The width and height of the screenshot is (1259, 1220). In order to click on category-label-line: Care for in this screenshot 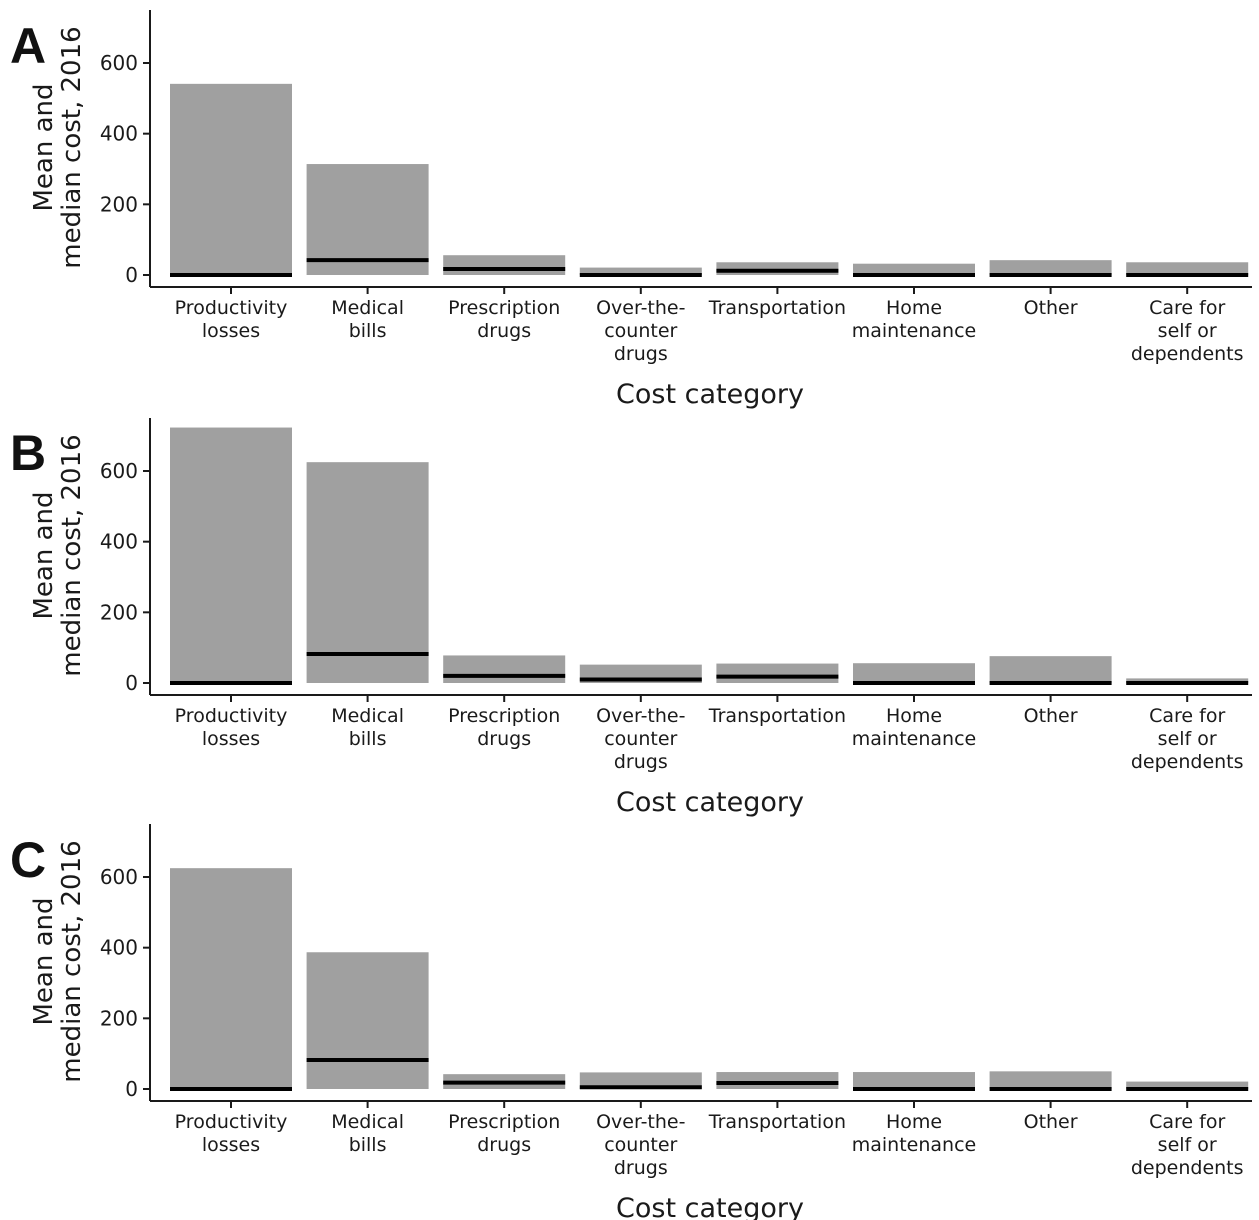, I will do `click(1187, 1122)`.